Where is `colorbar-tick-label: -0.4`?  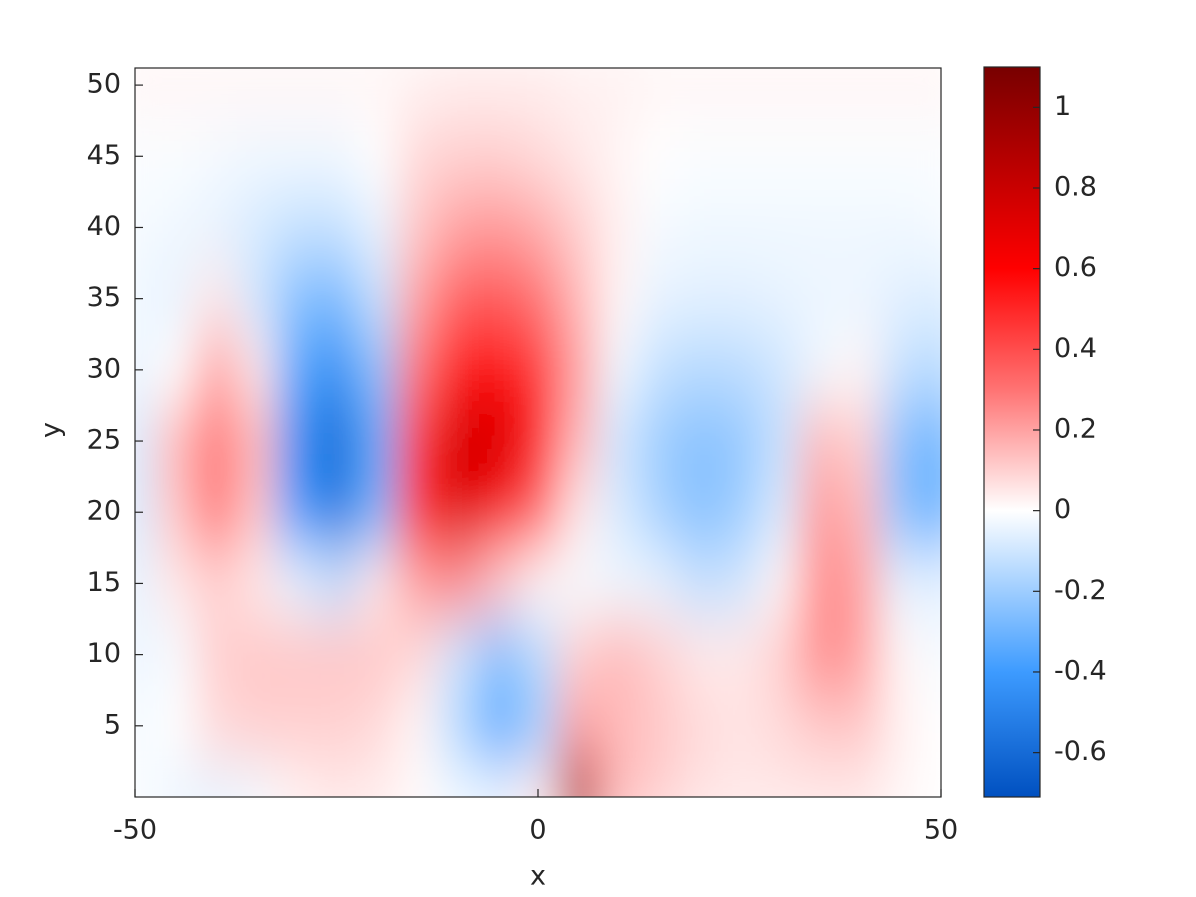
colorbar-tick-label: -0.4 is located at coordinates (1080, 670).